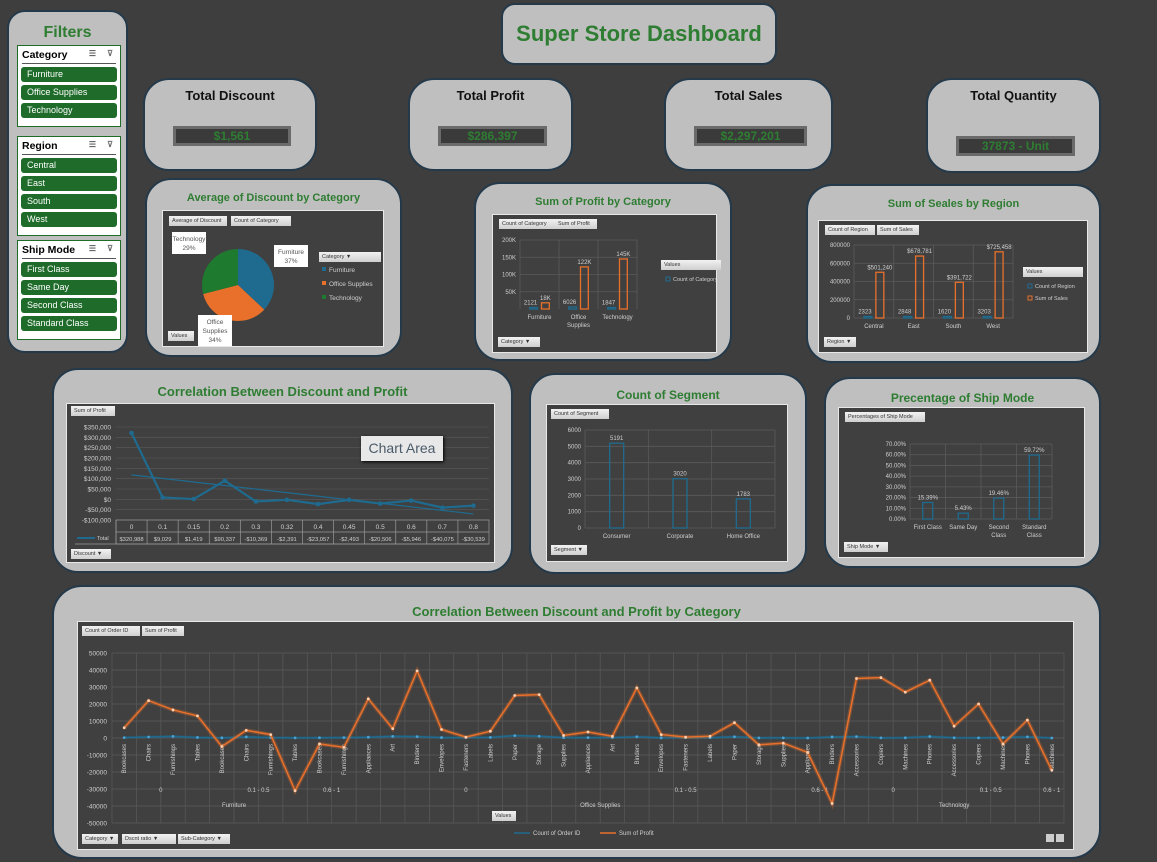  I want to click on legend-filter-button: Category ▼, so click(350, 257).